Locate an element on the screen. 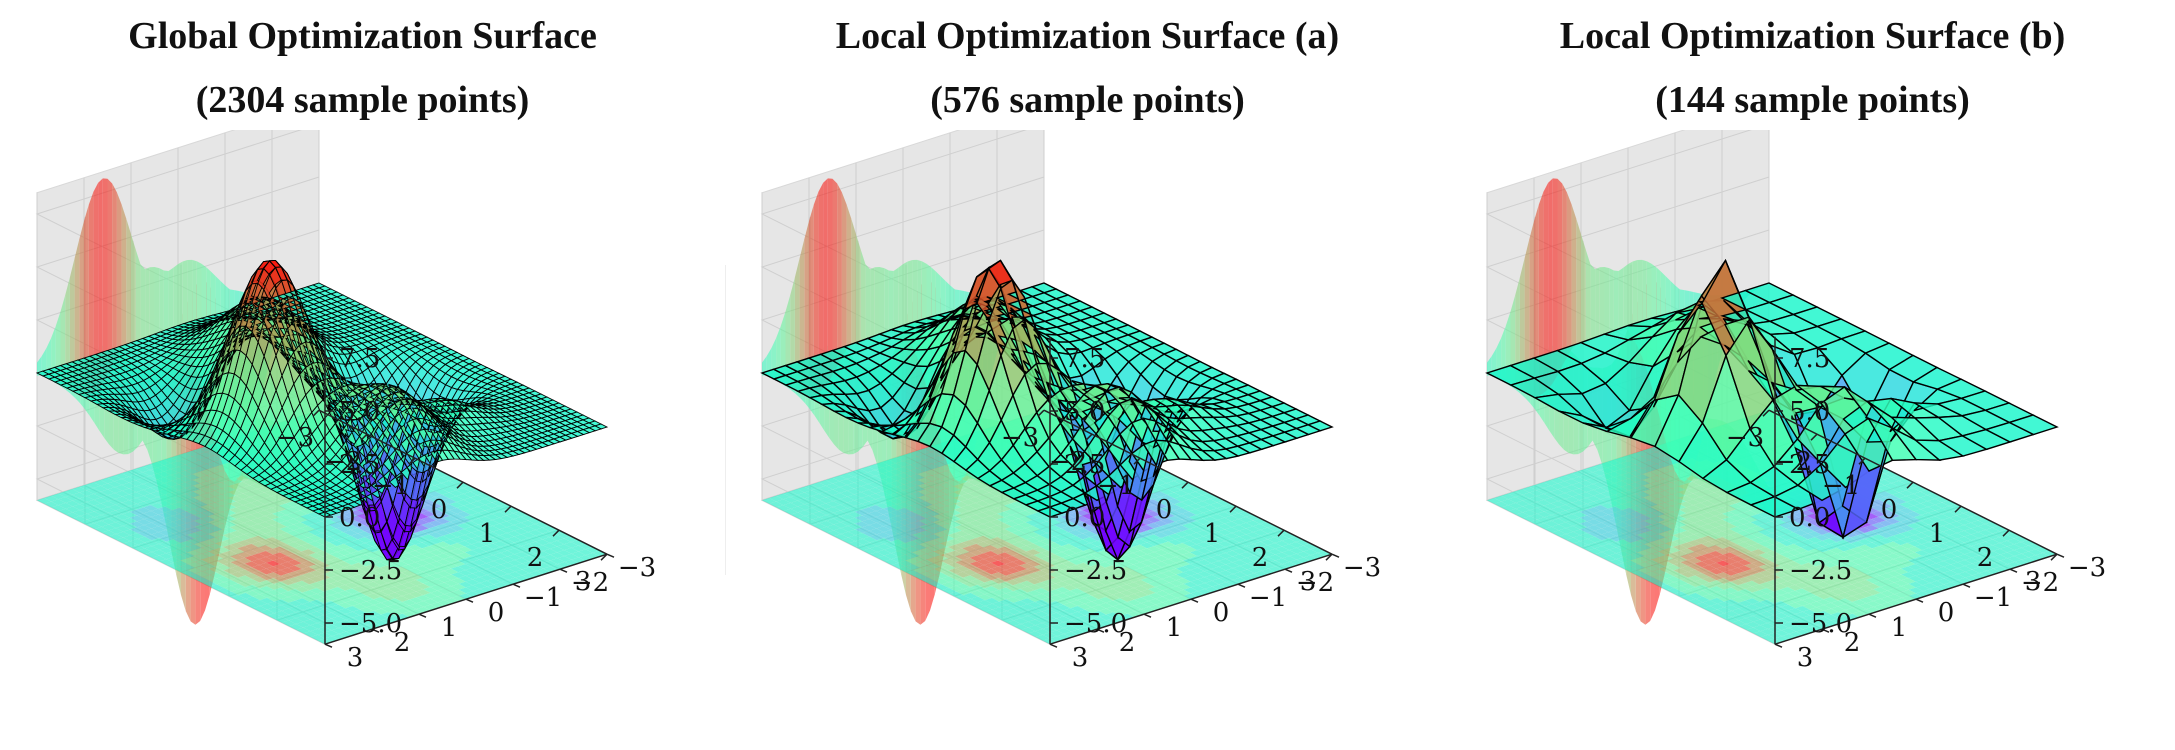  x-tick-label: 2 is located at coordinates (535, 558).